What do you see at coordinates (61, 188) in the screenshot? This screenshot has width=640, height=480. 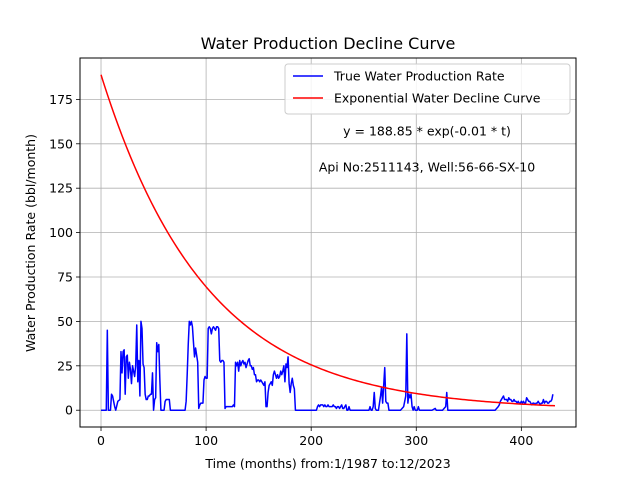 I see `y-tick-label: 125` at bounding box center [61, 188].